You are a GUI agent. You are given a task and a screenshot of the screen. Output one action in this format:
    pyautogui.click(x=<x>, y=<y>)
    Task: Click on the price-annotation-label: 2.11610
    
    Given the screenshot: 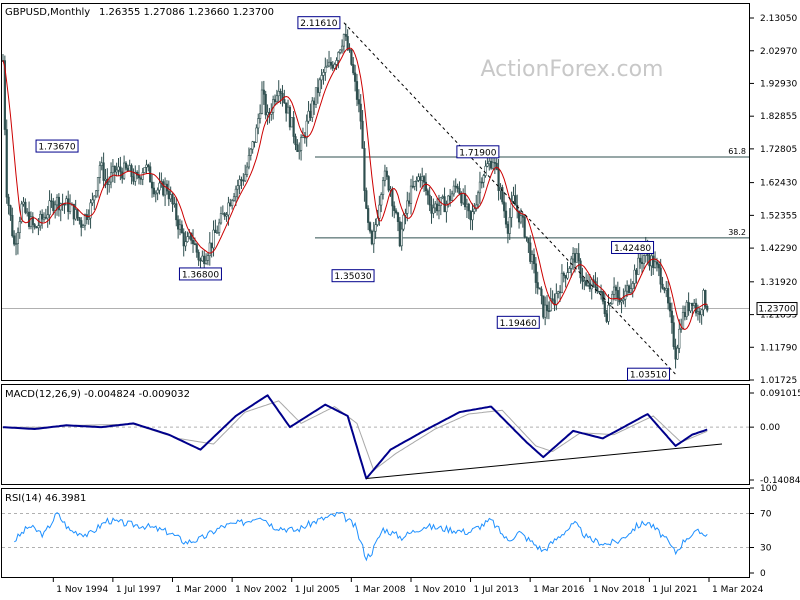 What is the action you would take?
    pyautogui.click(x=318, y=24)
    